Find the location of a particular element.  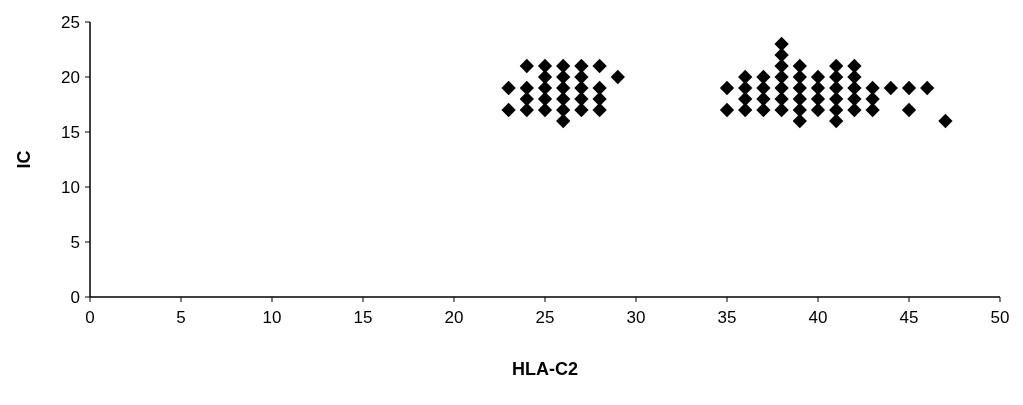

y-tick-label: 25 is located at coordinates (70, 22).